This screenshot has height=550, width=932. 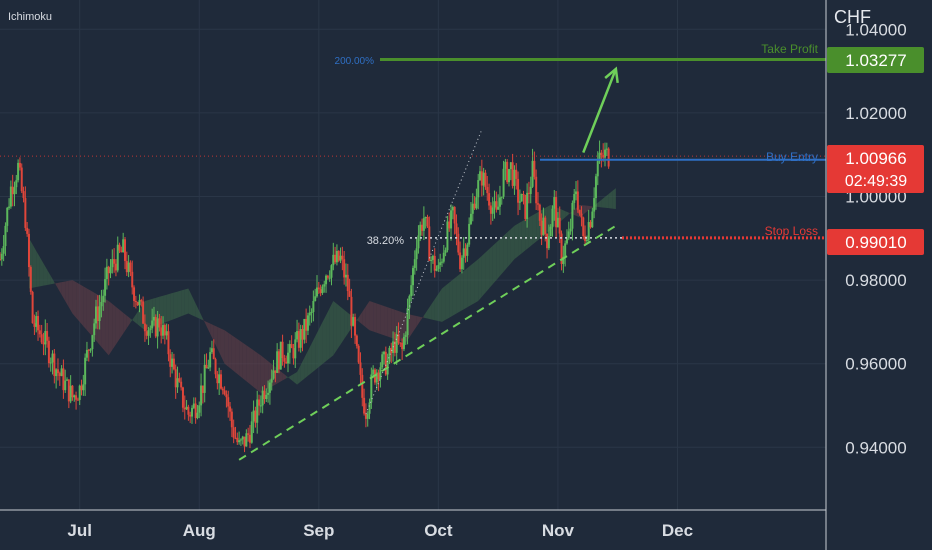 I want to click on take-profit-price: 1.03277, so click(x=875, y=60).